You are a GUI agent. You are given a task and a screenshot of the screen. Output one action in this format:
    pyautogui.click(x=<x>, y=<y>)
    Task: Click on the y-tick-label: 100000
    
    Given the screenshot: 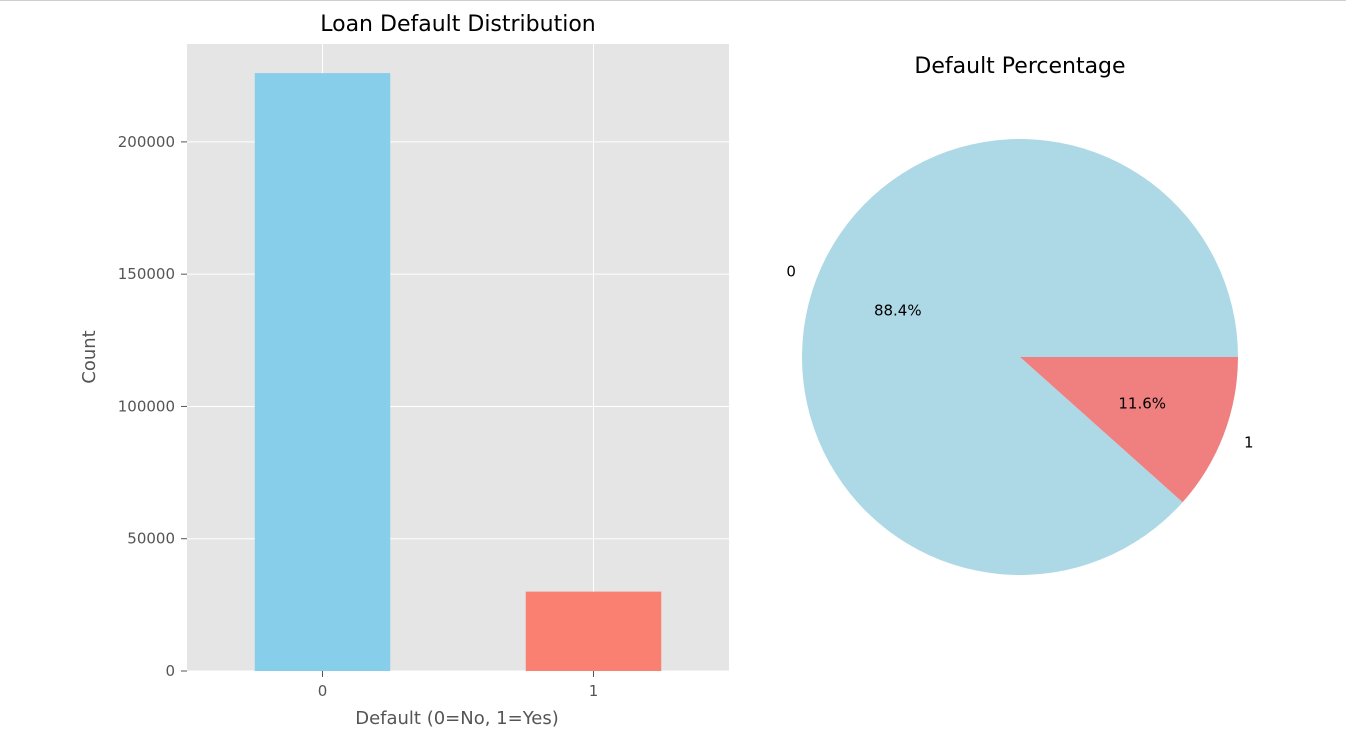 What is the action you would take?
    pyautogui.click(x=146, y=406)
    